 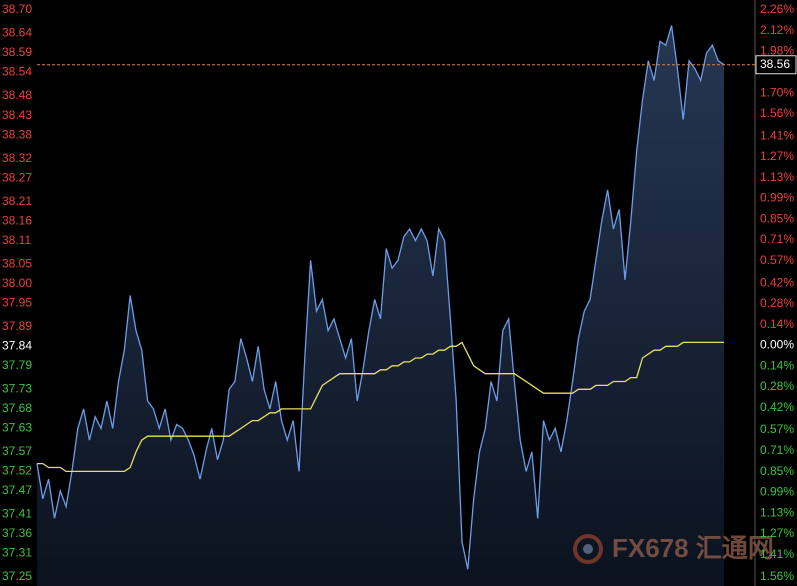 I want to click on y-tick-label: 38.70, so click(x=17, y=9).